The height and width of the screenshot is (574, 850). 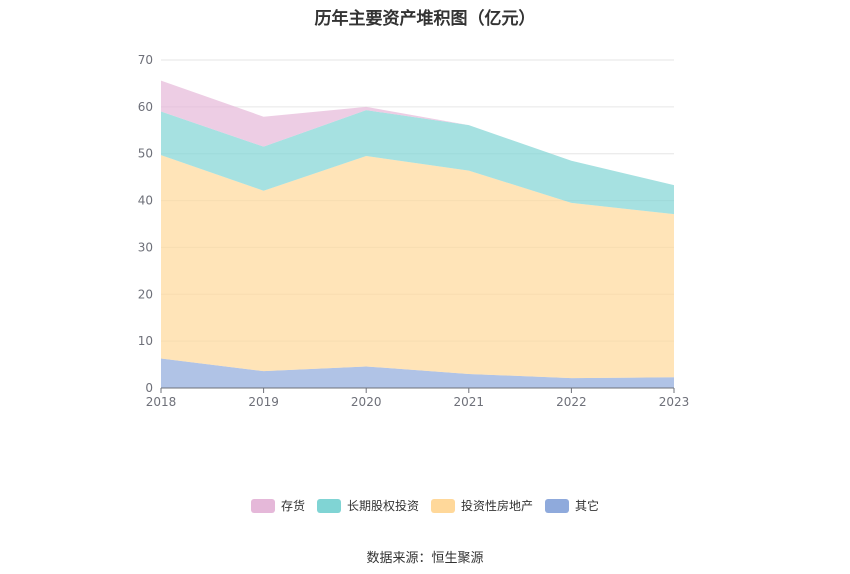 I want to click on x-tick-label: 2022, so click(x=571, y=402).